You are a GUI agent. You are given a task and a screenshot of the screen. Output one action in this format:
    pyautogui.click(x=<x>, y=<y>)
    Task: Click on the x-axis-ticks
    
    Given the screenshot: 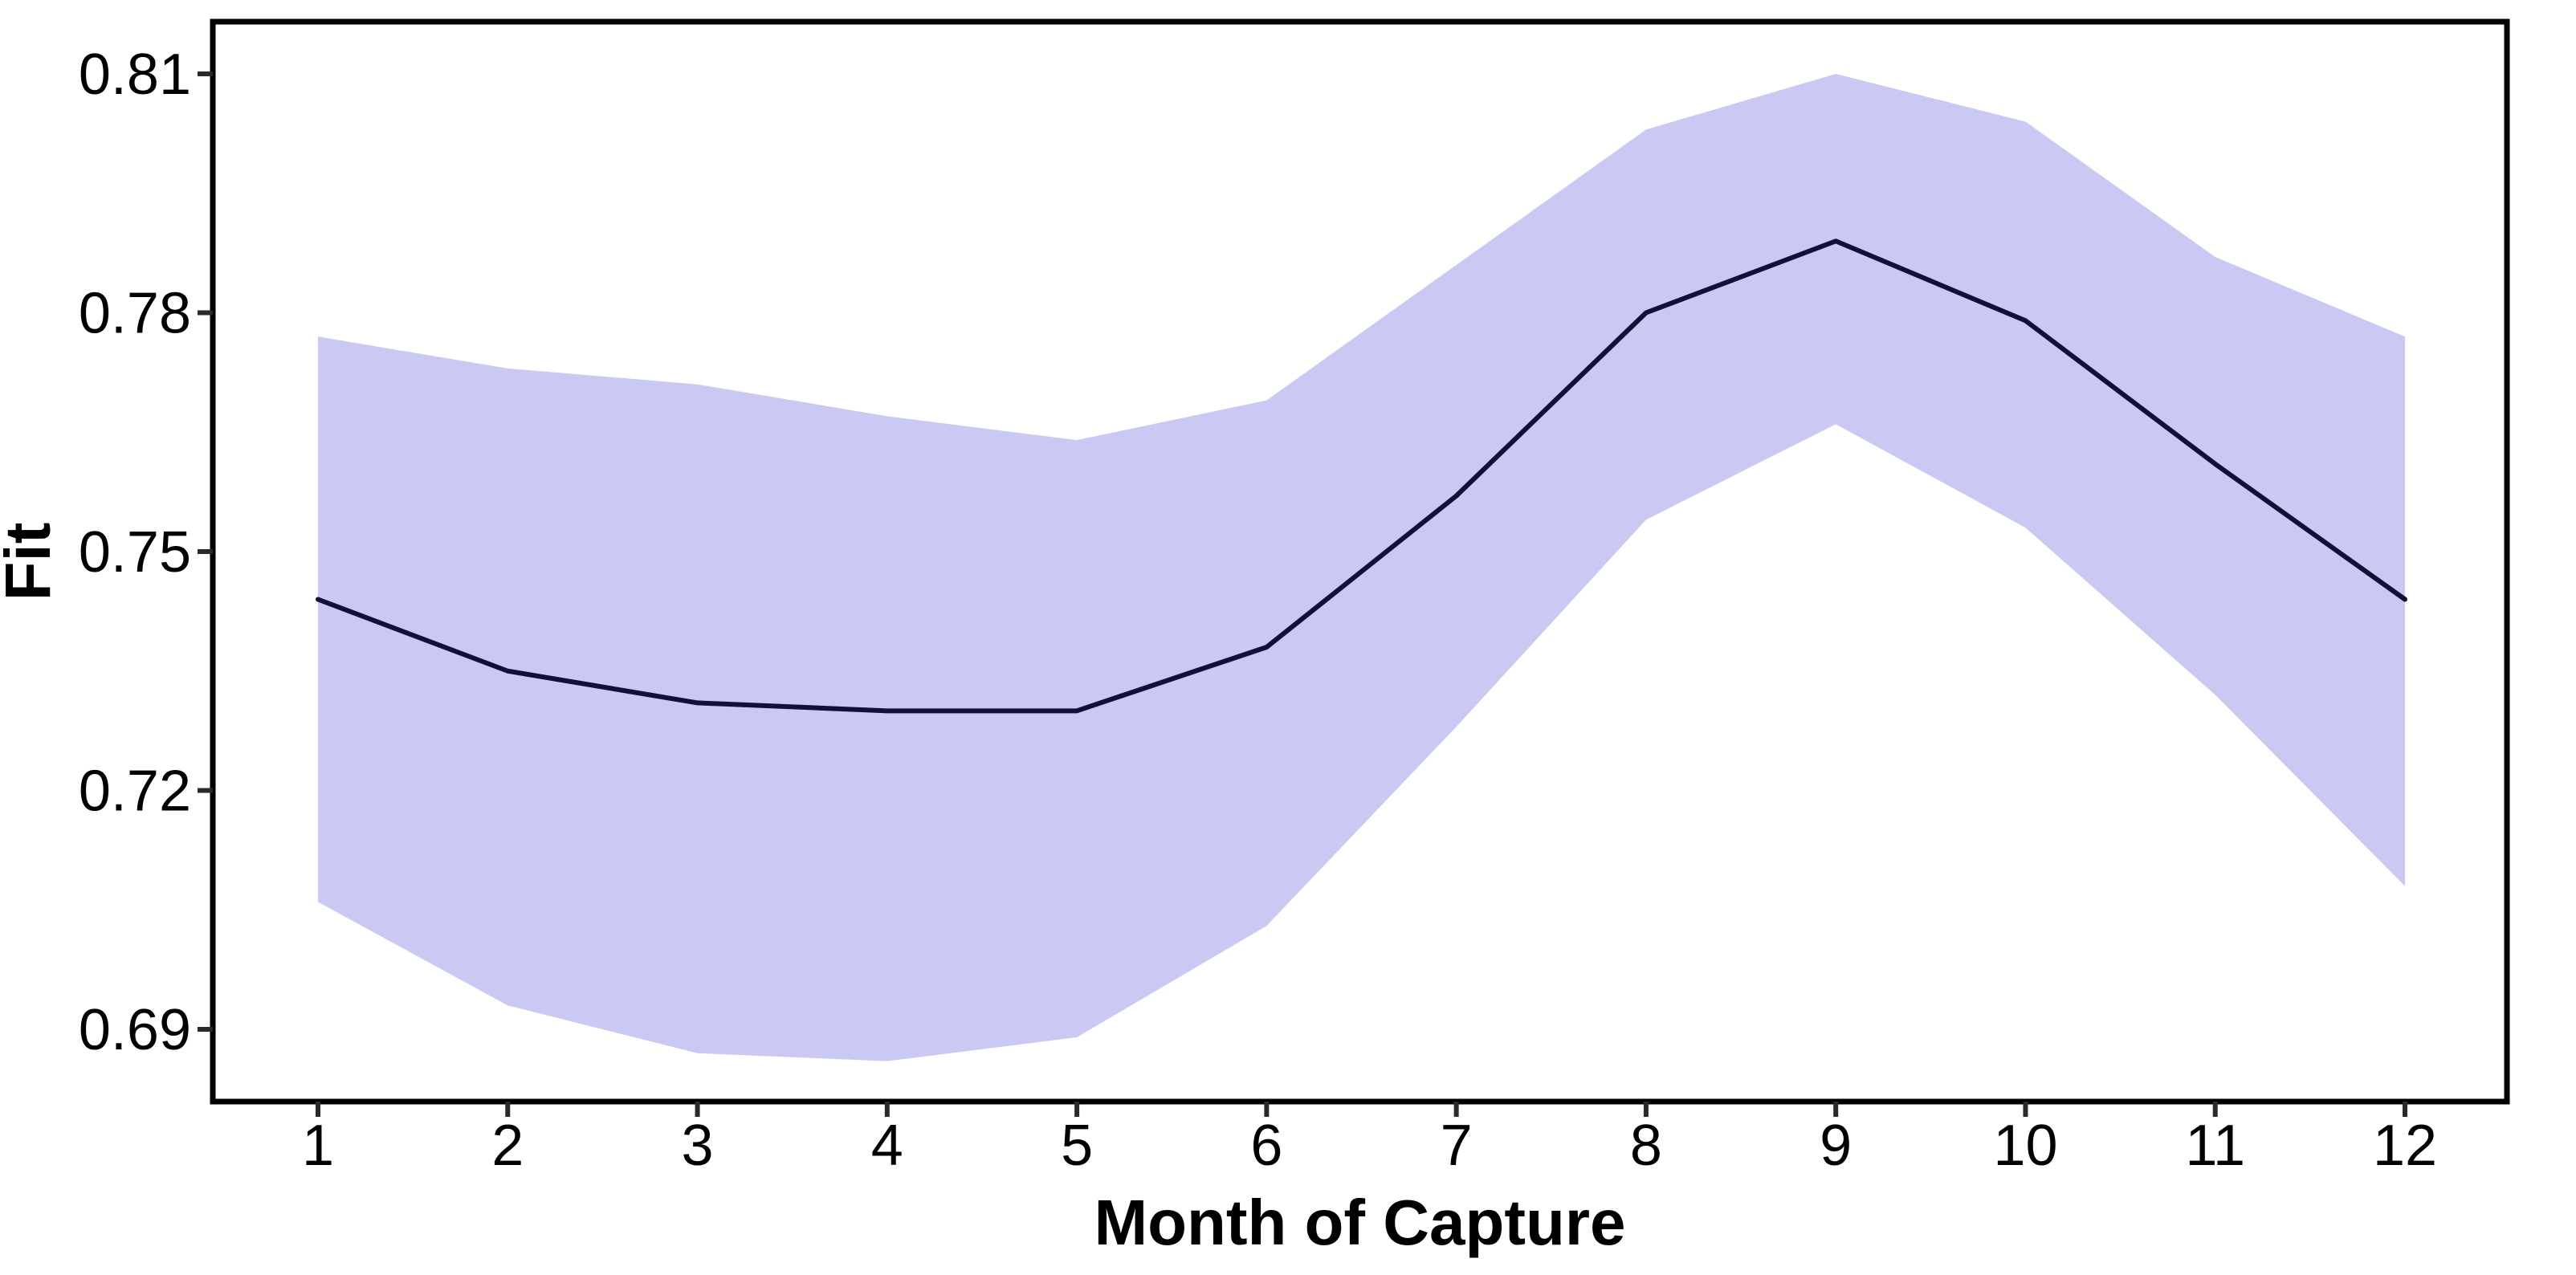 What is the action you would take?
    pyautogui.click(x=1361, y=1109)
    